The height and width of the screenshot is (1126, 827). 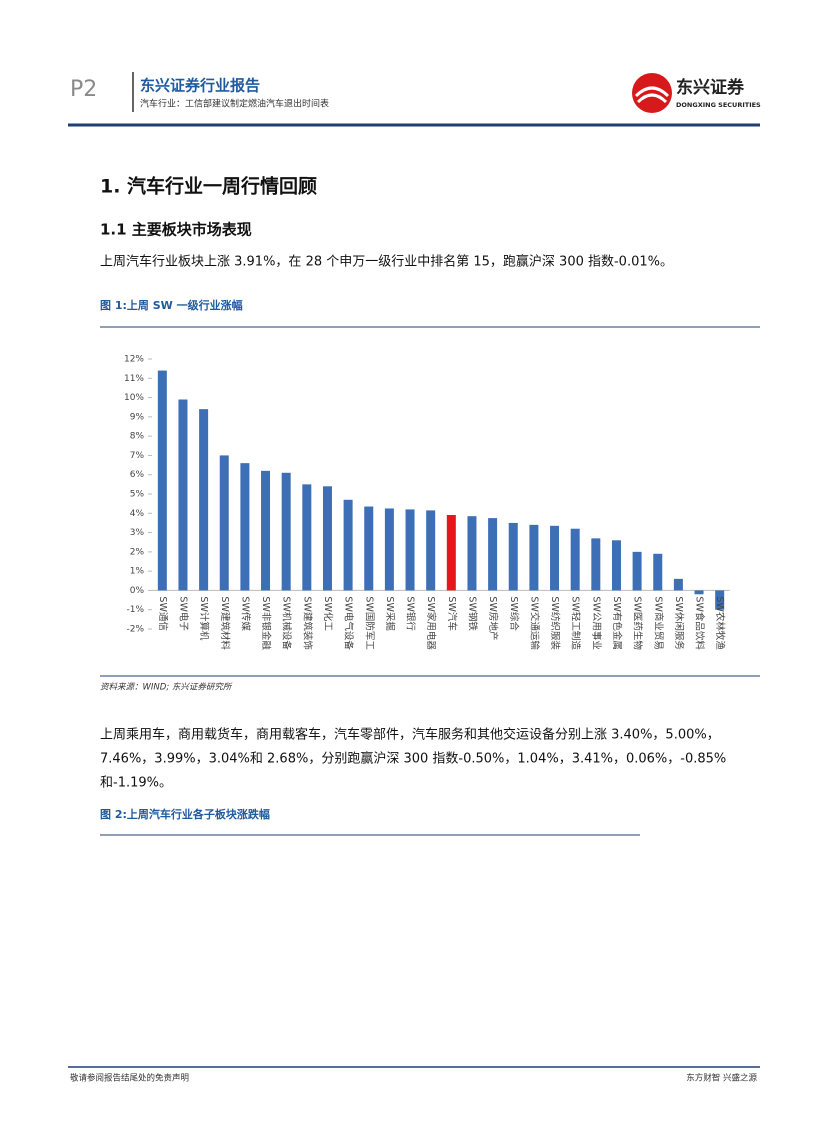 I want to click on y-tick-label: 4%, so click(x=137, y=514).